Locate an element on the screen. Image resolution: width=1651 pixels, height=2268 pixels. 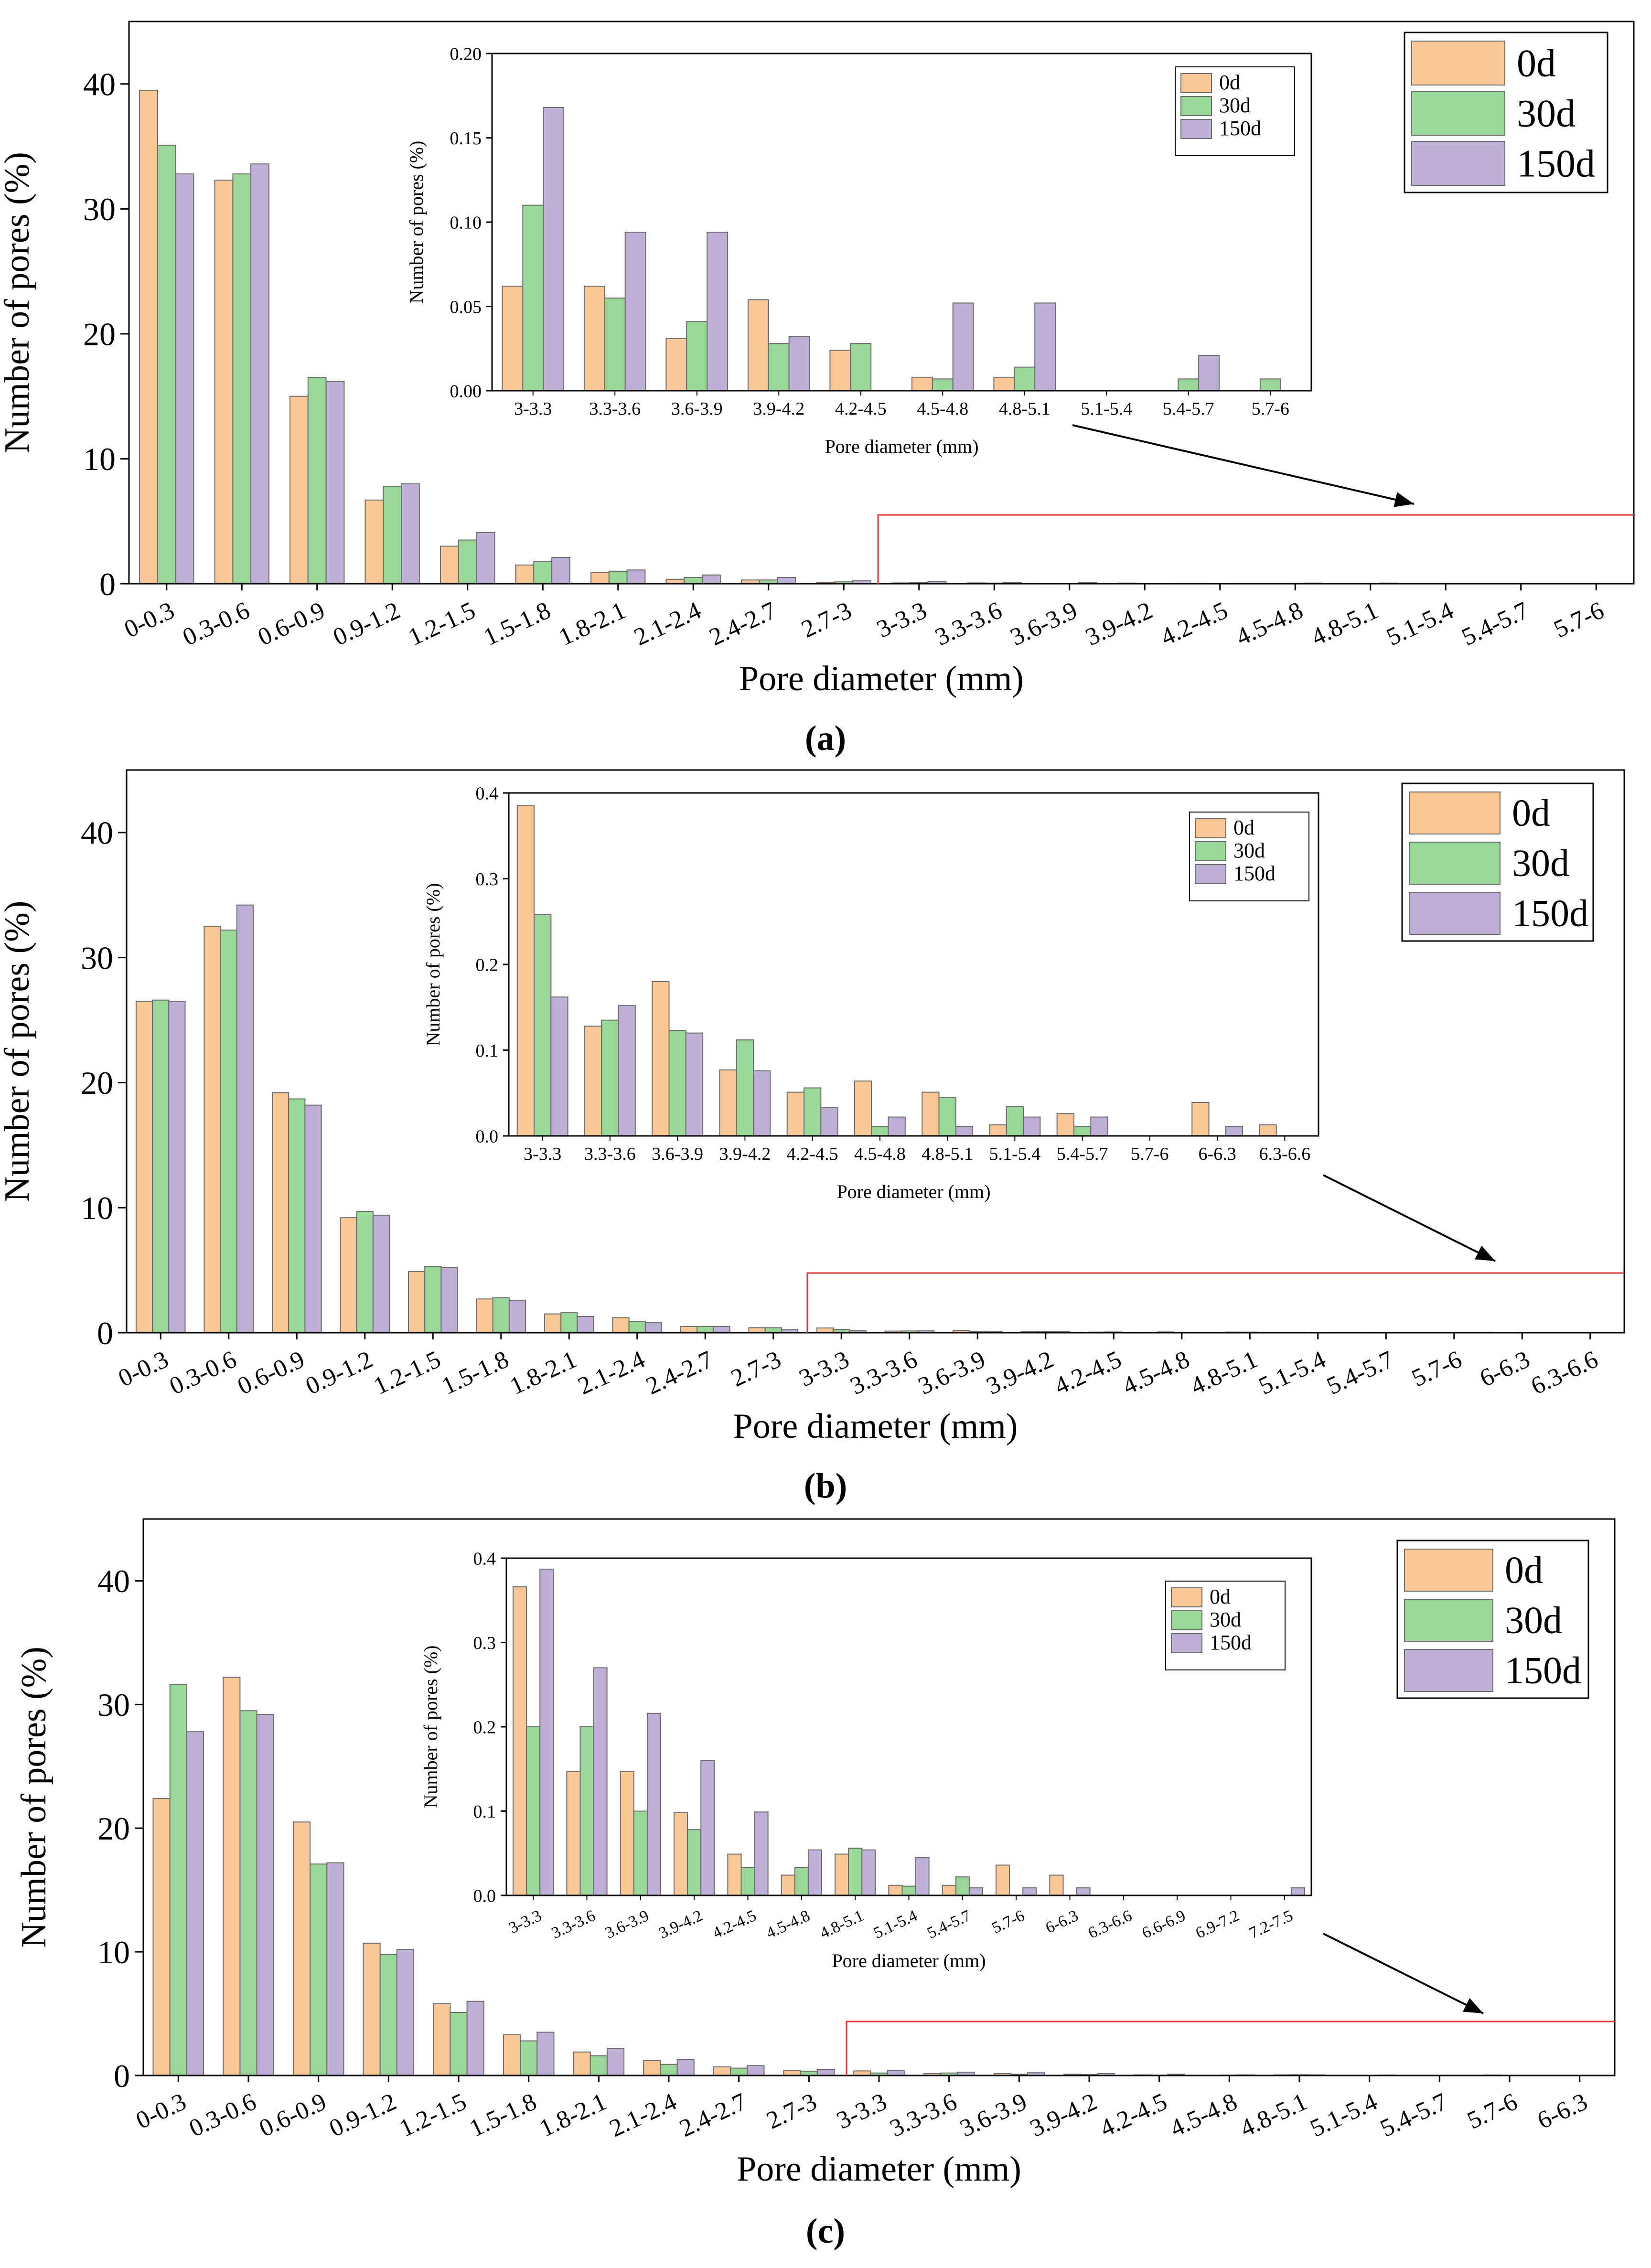
main-ytick-label: 40 is located at coordinates (97, 833).